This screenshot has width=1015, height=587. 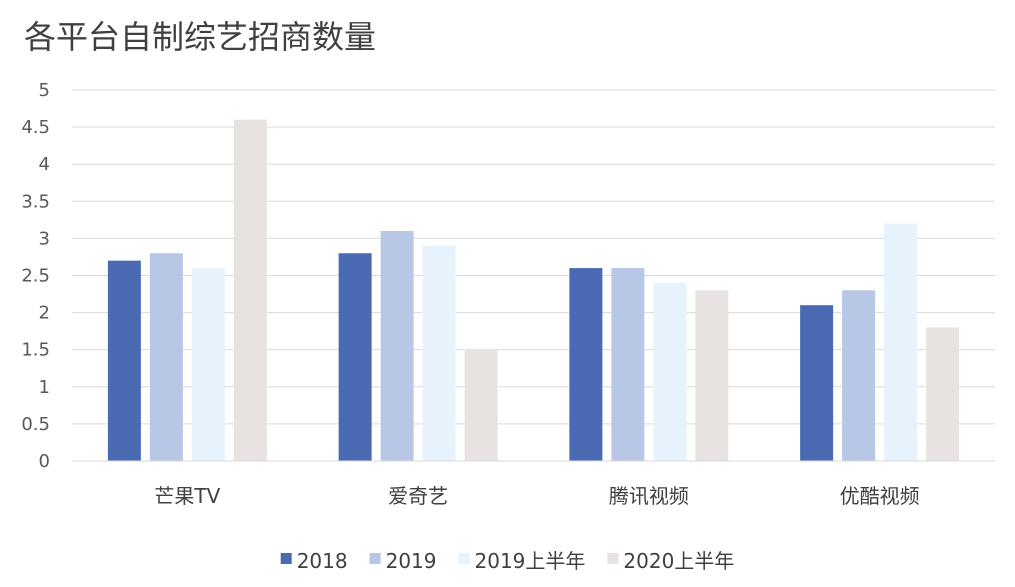 I want to click on bar-2018-爱奇艺, so click(x=355, y=357).